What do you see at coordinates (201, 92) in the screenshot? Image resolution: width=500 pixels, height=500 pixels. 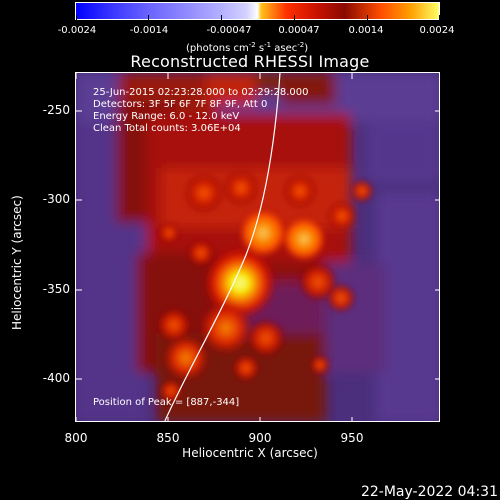 I see `info-line-1: 25-Jun-2015 02:23:28.000 to 02:29:28.000` at bounding box center [201, 92].